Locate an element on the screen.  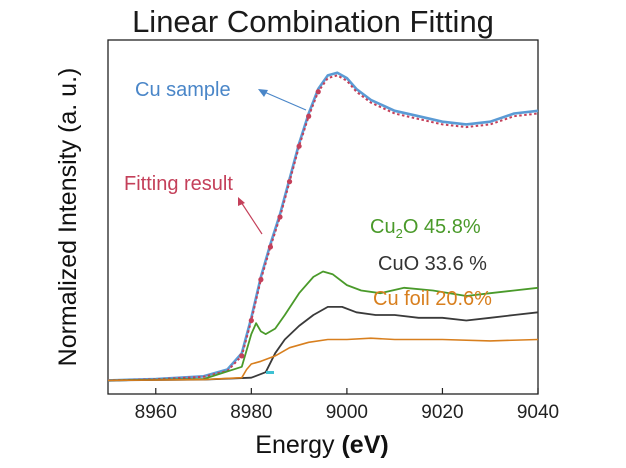
series-cuo is located at coordinates (323, 344).